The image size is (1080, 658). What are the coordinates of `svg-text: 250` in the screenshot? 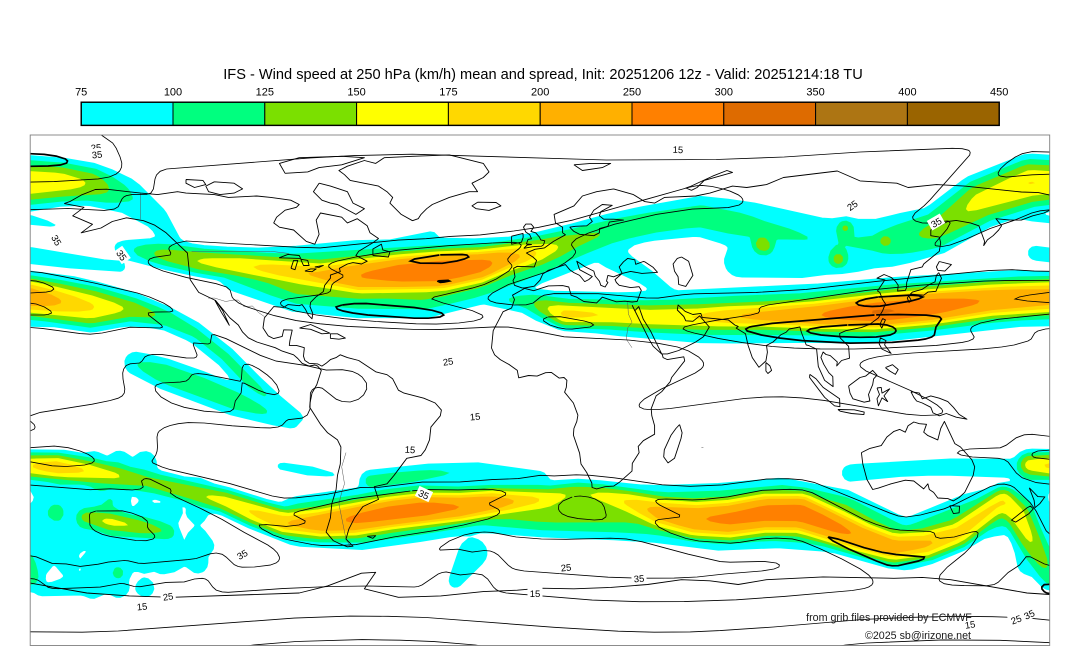 It's located at (632, 93).